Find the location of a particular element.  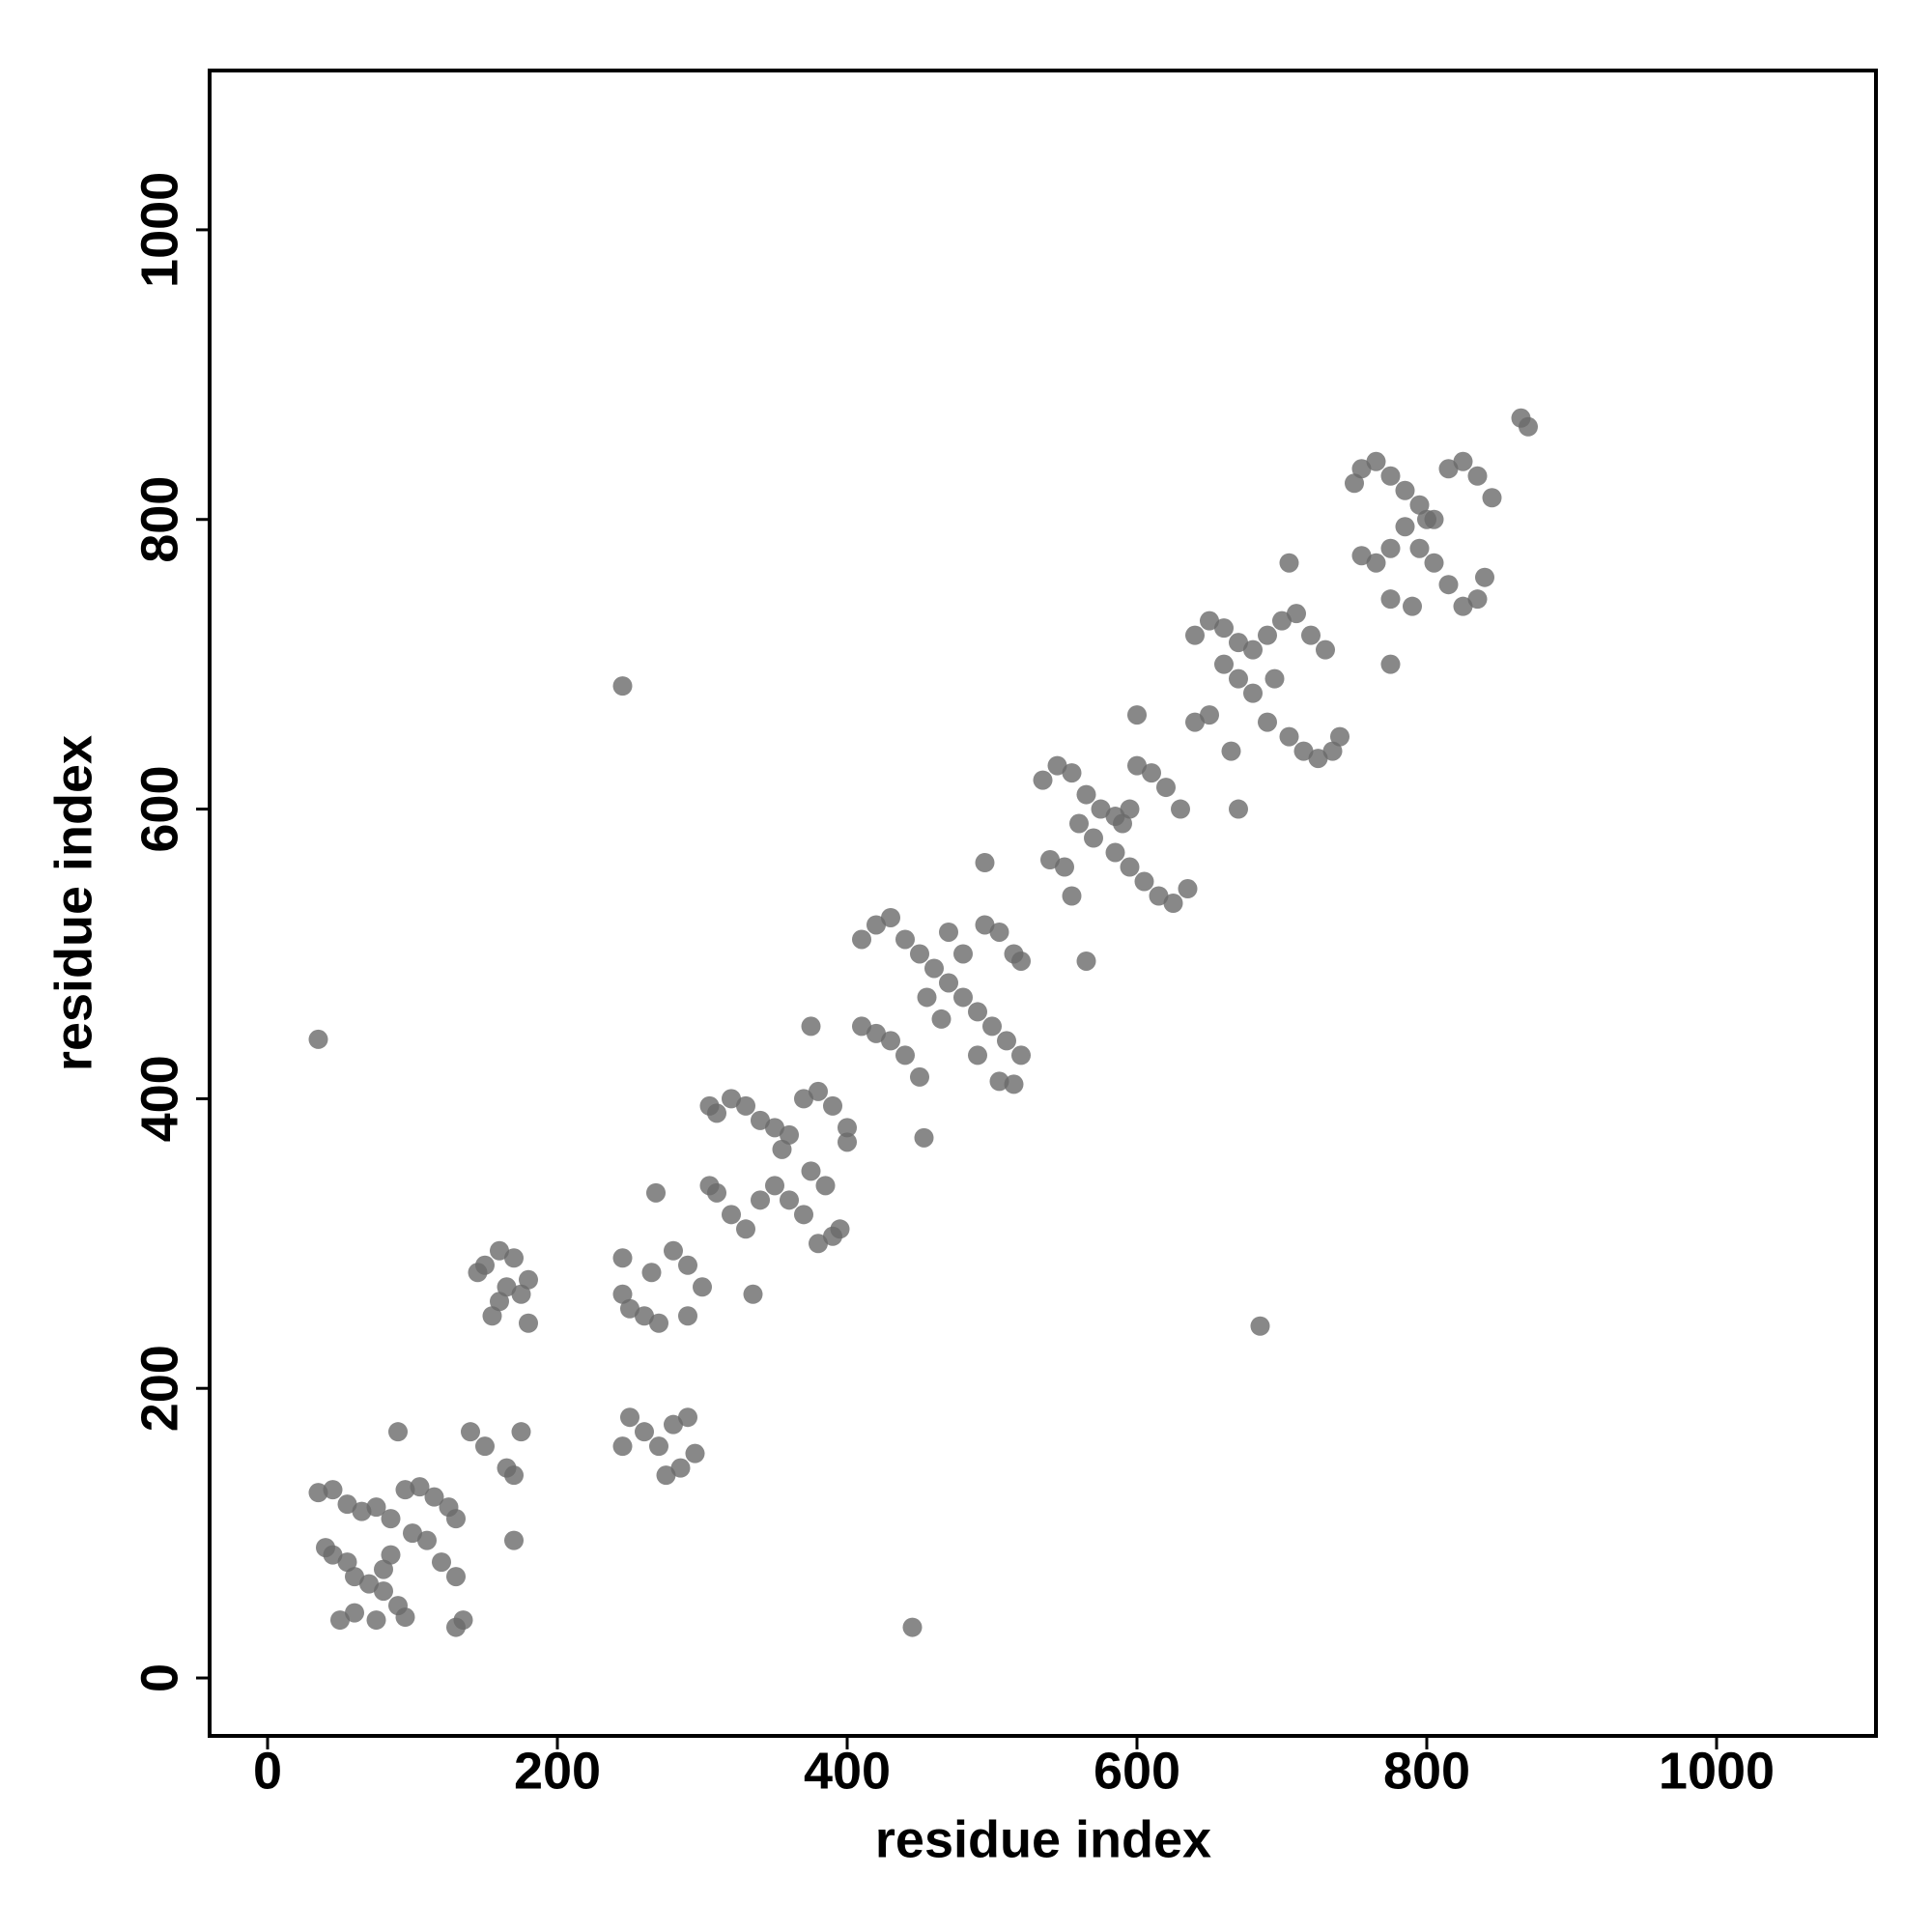

y-axis-title: residue index is located at coordinates (73, 903).